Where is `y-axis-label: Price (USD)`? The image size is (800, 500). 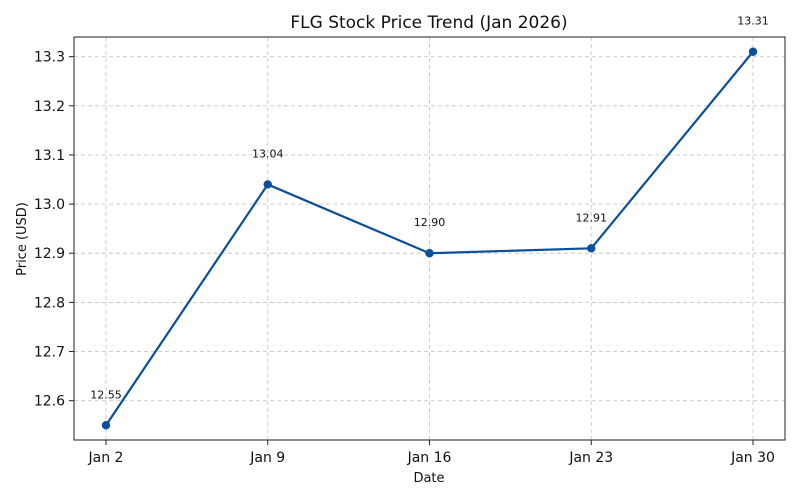 y-axis-label: Price (USD) is located at coordinates (22, 239).